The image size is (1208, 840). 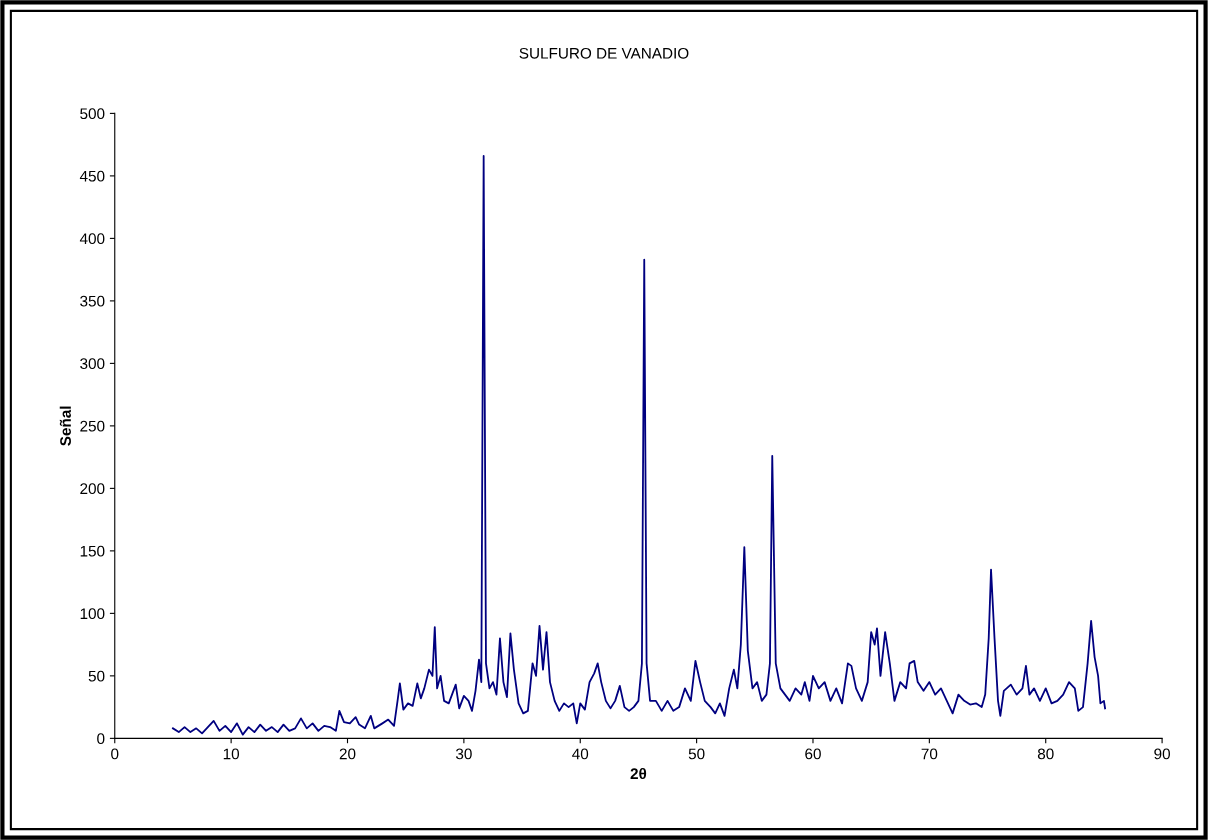 I want to click on x-tick-label: 90, so click(x=1162, y=754).